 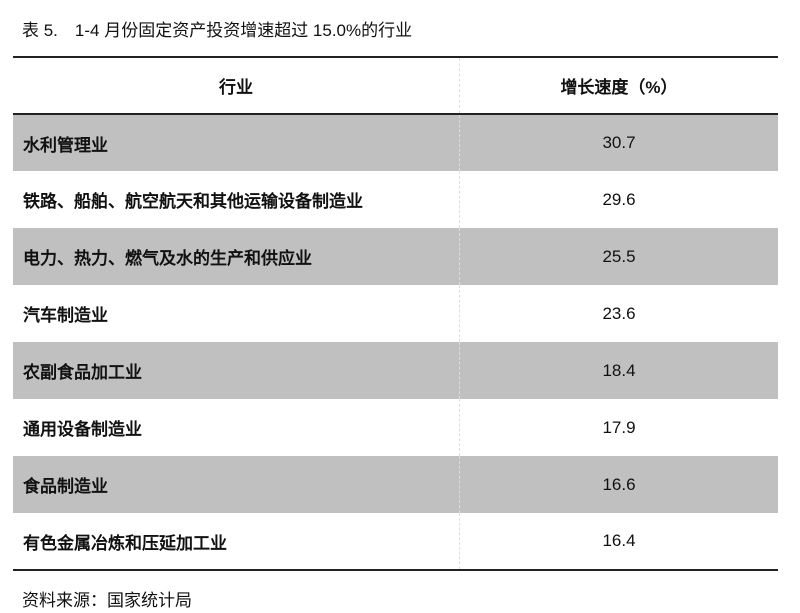 I want to click on growth-cell: 30.7, so click(x=619, y=142).